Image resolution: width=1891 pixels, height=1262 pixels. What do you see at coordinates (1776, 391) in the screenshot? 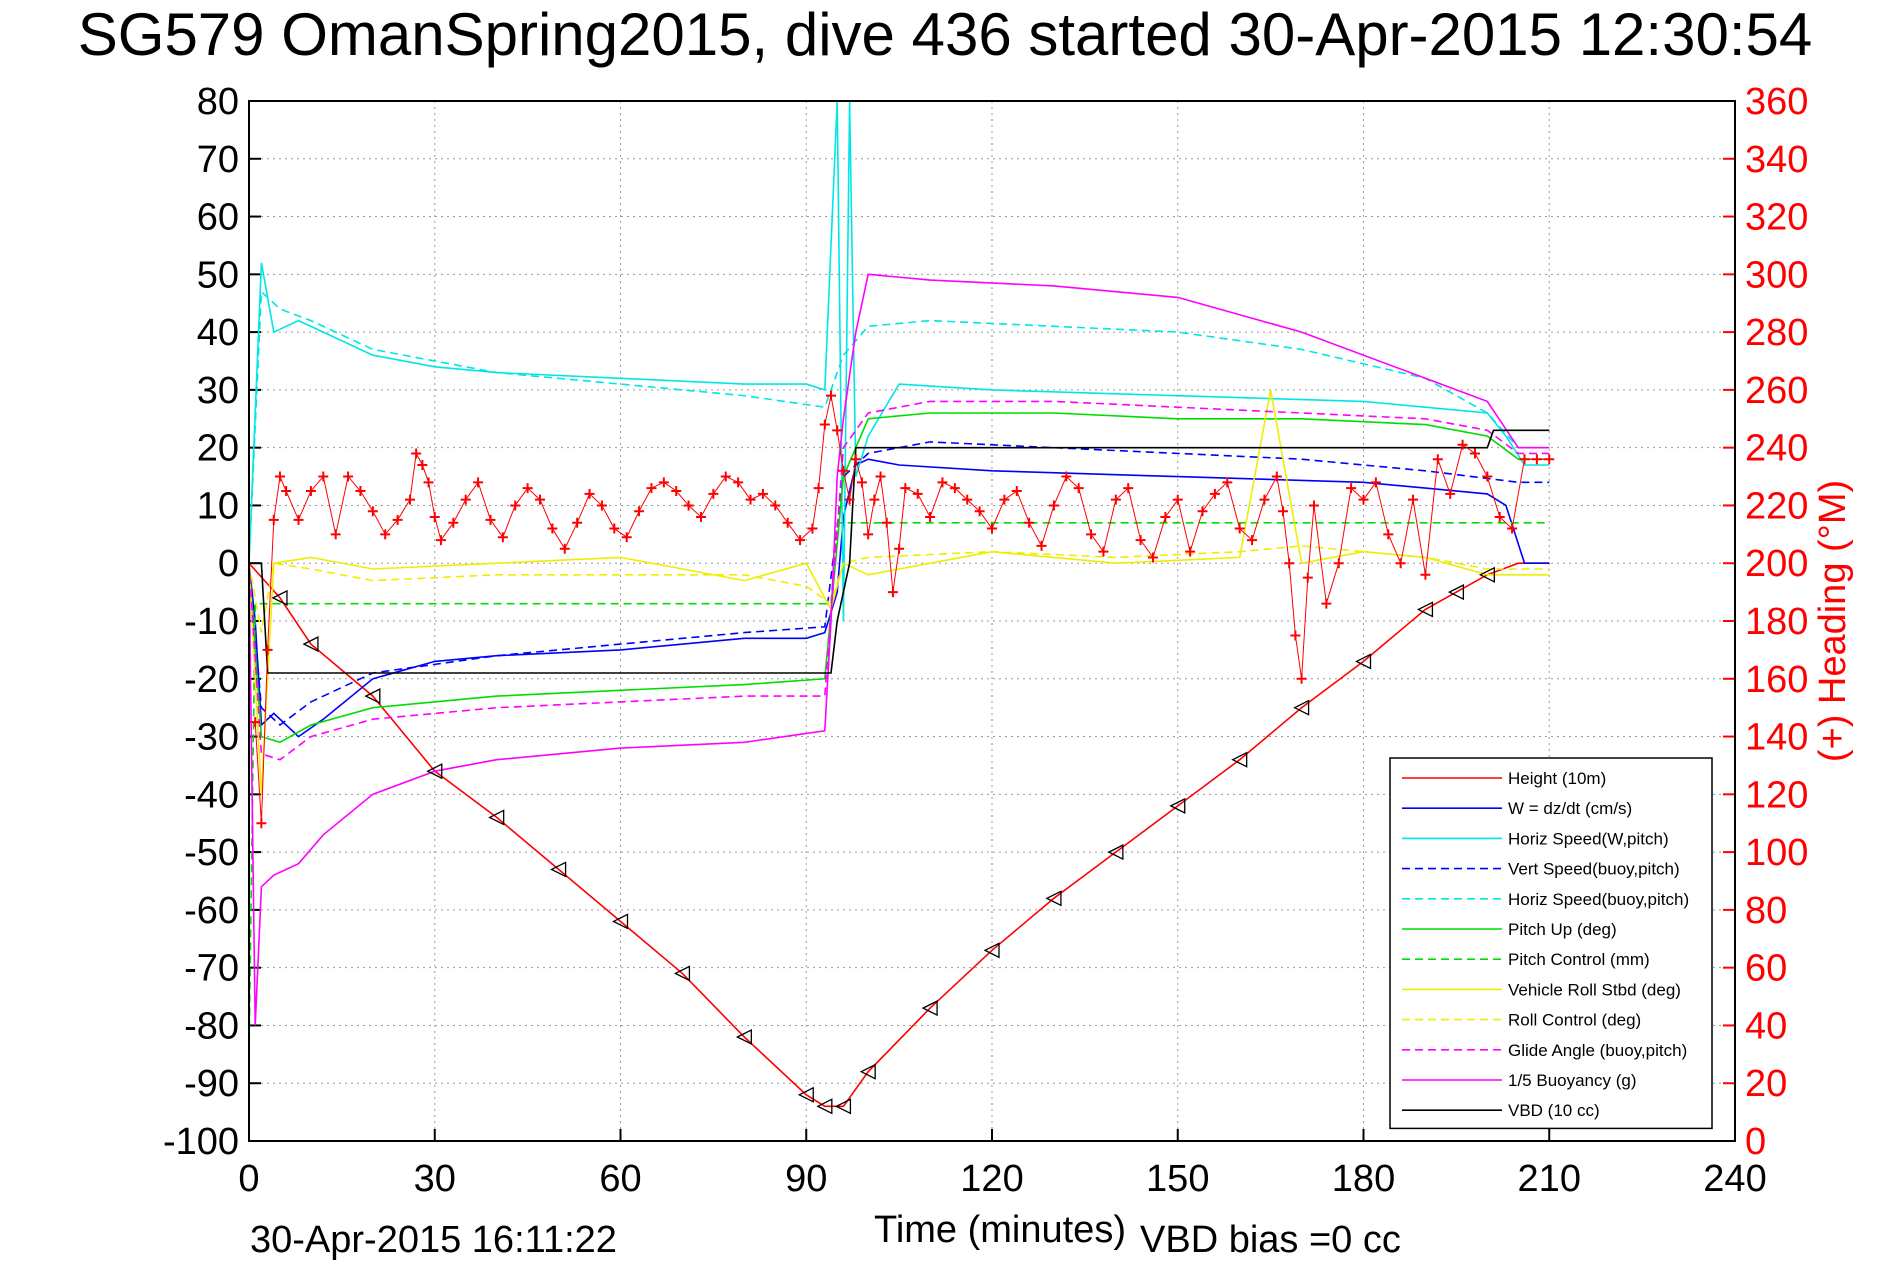
I see `y-right-tick-label: 260` at bounding box center [1776, 391].